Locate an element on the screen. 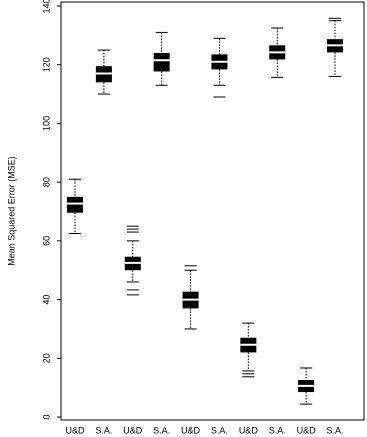 Image resolution: width=367 pixels, height=437 pixels. y-tick-label: 40 is located at coordinates (46, 300).